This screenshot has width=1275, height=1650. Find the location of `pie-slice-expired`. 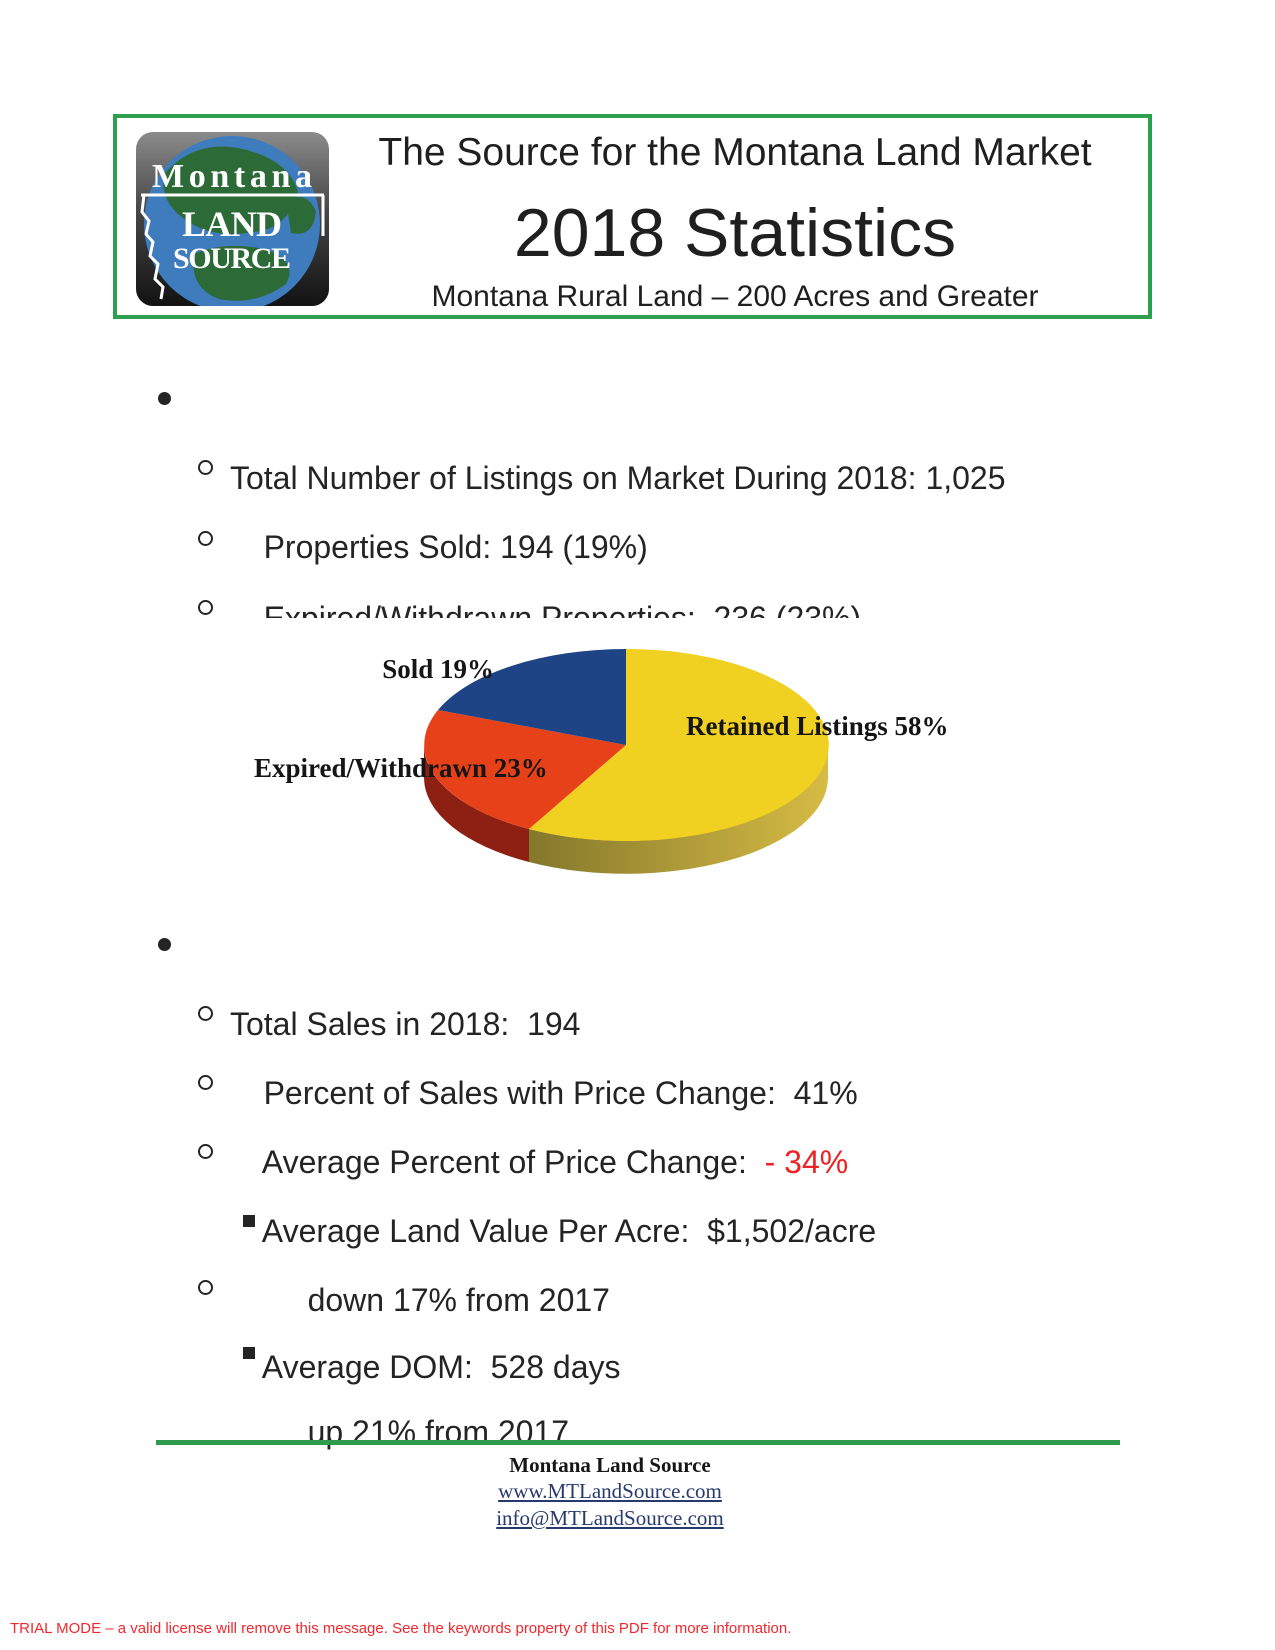

pie-slice-expired is located at coordinates (525, 769).